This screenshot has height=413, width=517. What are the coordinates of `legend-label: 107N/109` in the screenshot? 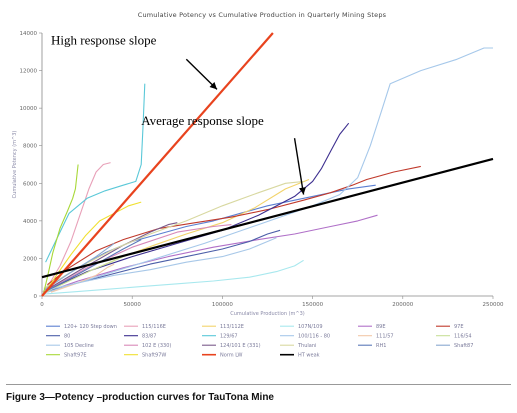 It's located at (310, 327).